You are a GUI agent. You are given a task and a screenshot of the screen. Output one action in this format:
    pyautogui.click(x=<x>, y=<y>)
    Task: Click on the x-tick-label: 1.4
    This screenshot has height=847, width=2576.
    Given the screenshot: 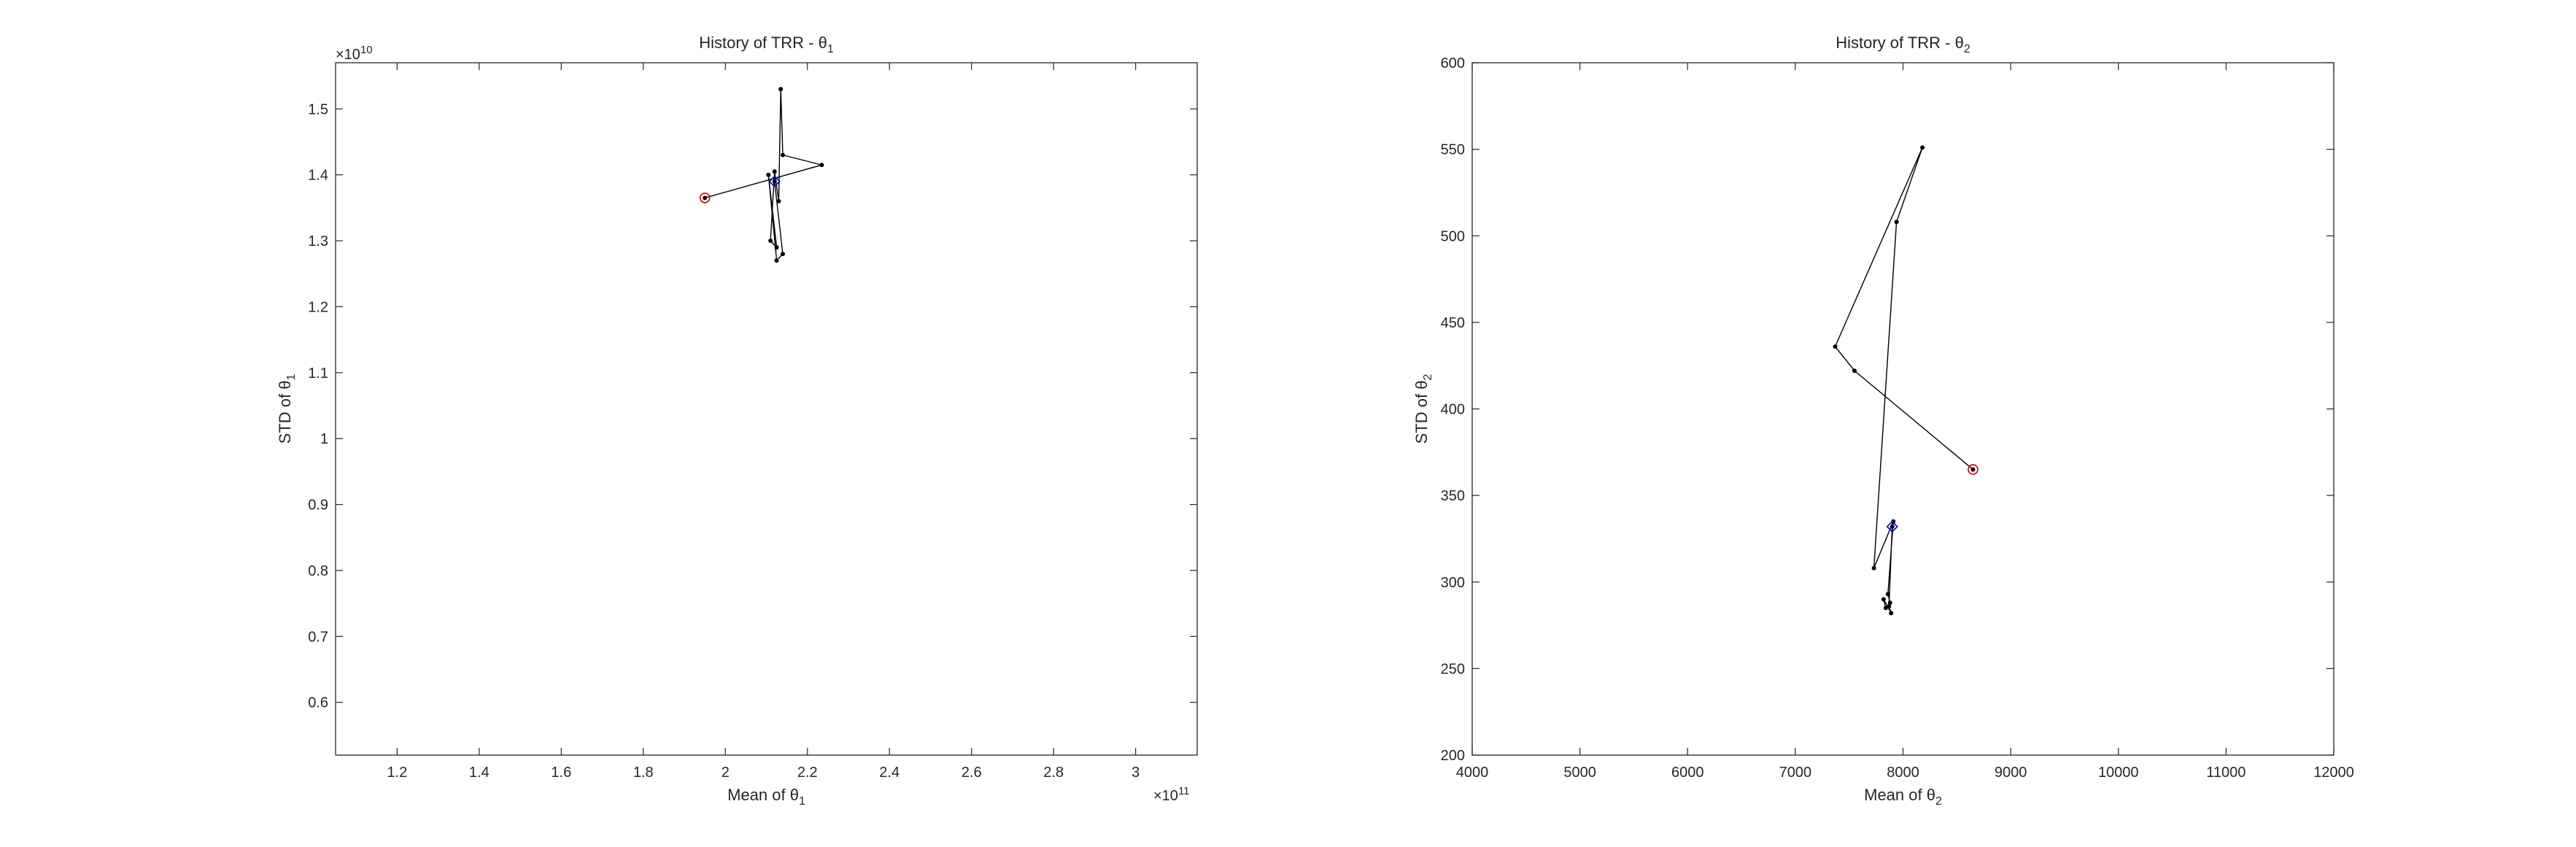 What is the action you would take?
    pyautogui.click(x=479, y=773)
    